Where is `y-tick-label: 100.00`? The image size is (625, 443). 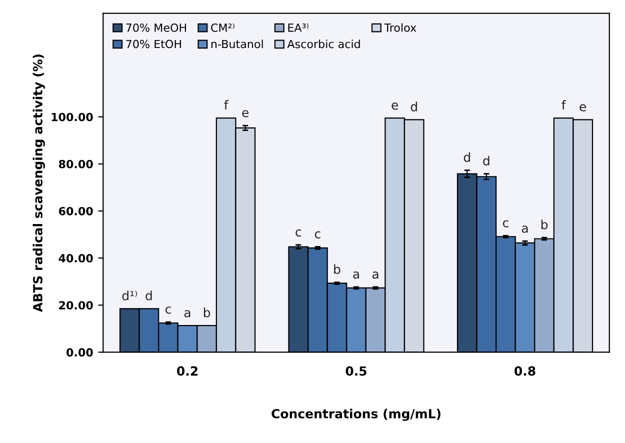
y-tick-label: 100.00 is located at coordinates (72, 117).